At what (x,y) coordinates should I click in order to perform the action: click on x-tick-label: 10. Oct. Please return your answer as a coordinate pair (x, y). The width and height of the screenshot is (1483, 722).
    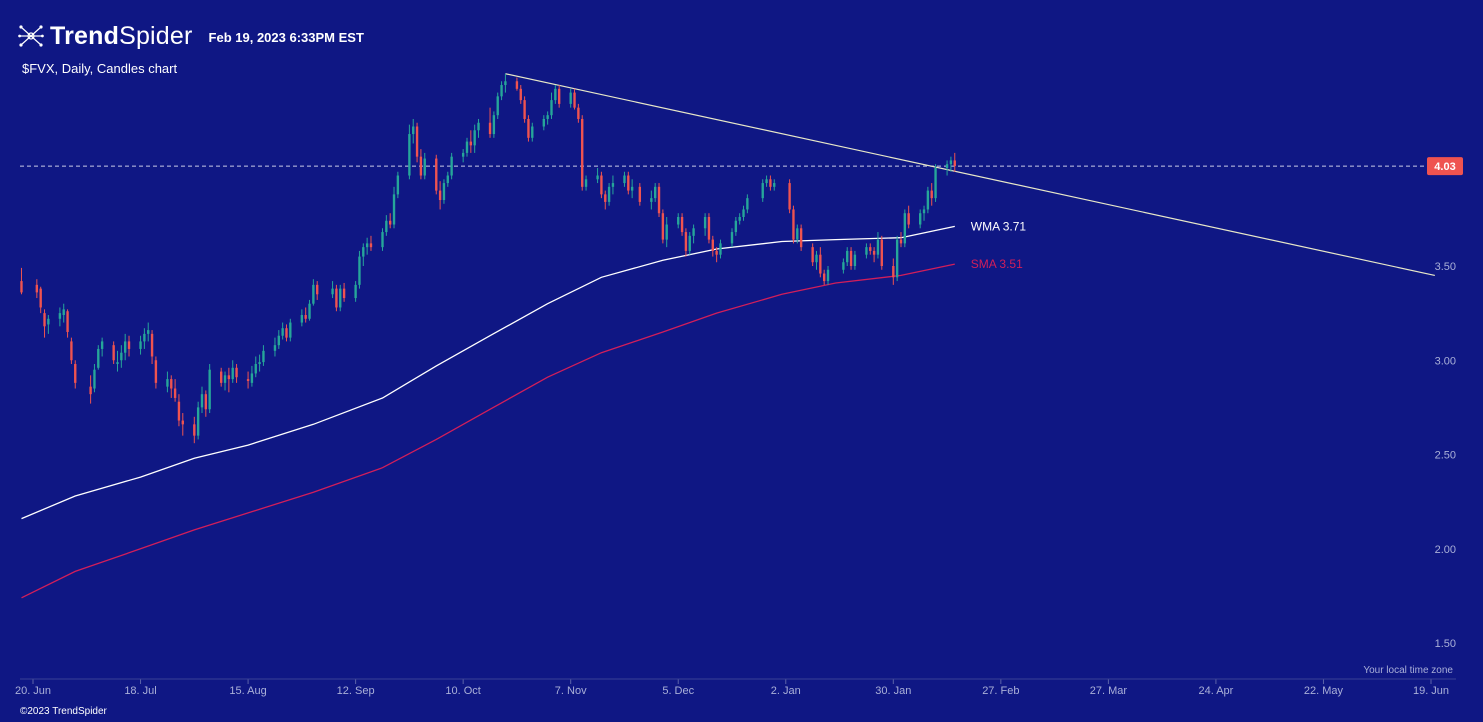
    Looking at the image, I should click on (462, 691).